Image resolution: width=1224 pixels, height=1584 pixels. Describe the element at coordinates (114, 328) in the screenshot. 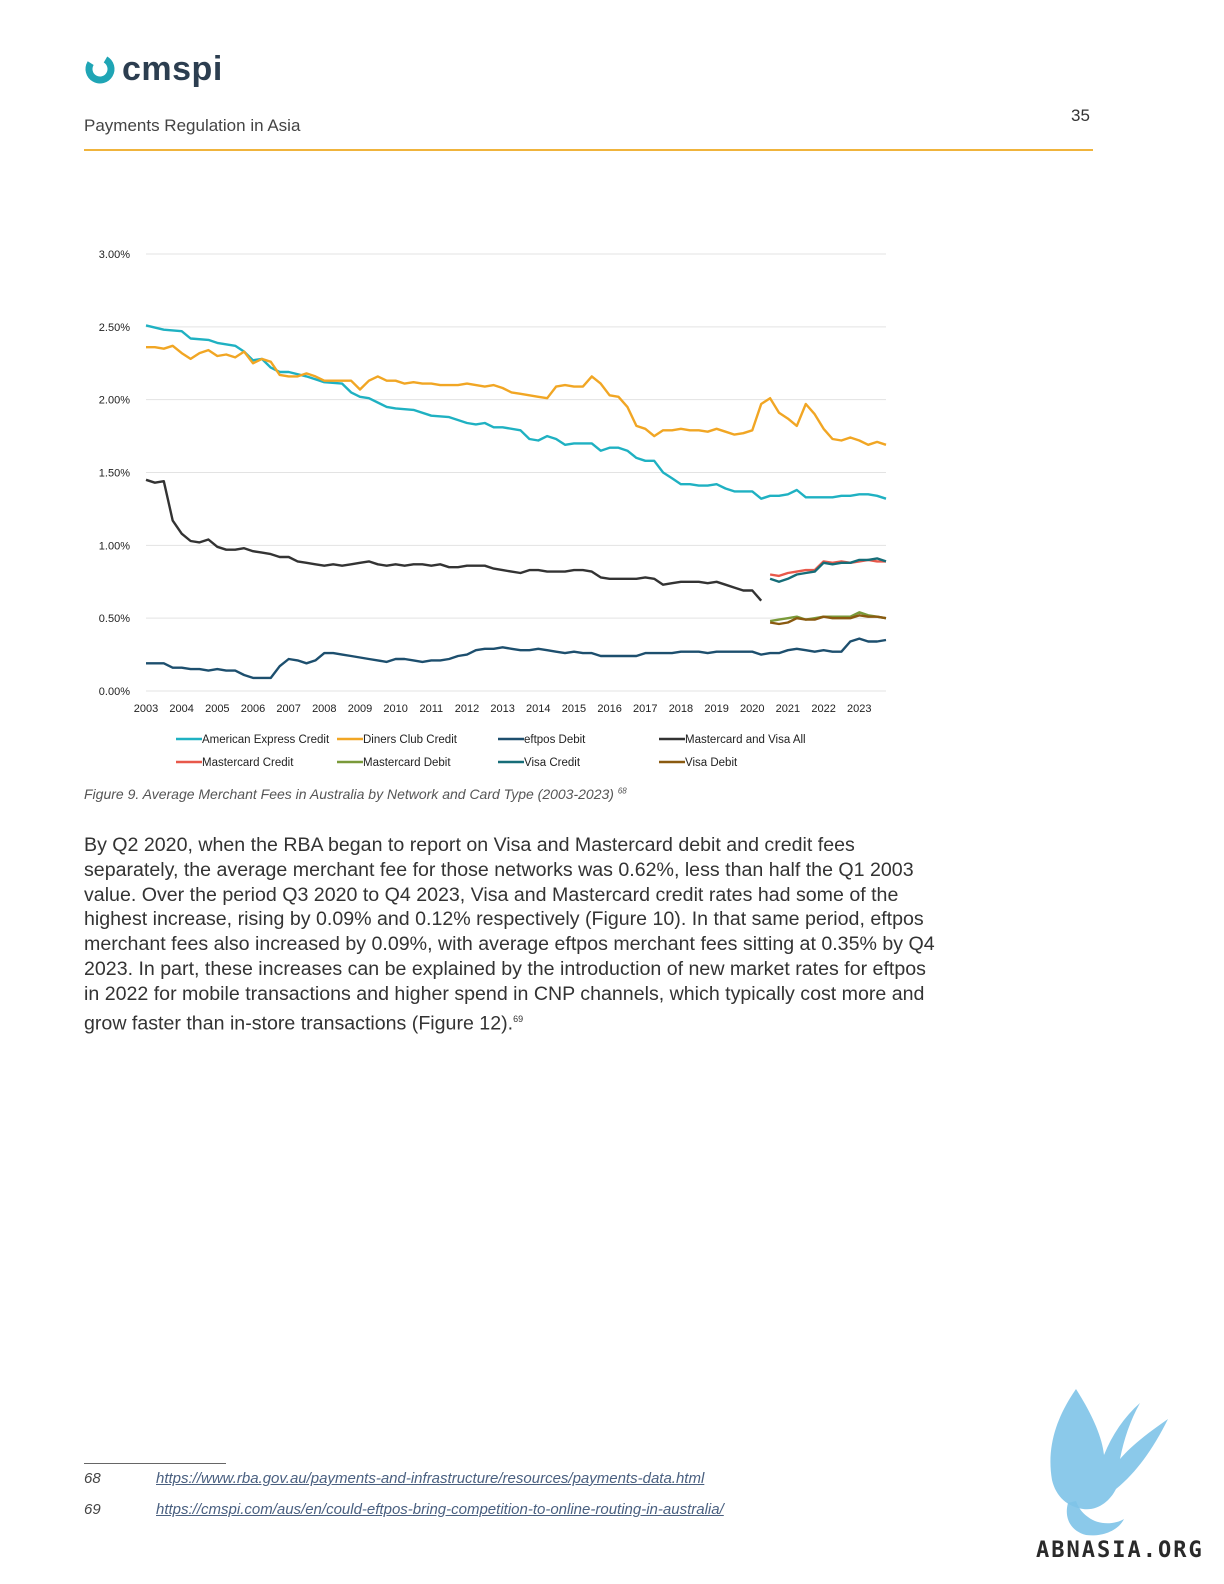

I see `y-tick-label: 2.50%` at that location.